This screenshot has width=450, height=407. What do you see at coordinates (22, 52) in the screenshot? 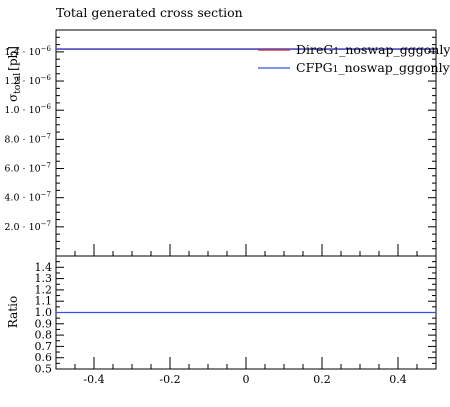
I see `main-y-tick-mantissa: 1.4 · 10` at bounding box center [22, 52].